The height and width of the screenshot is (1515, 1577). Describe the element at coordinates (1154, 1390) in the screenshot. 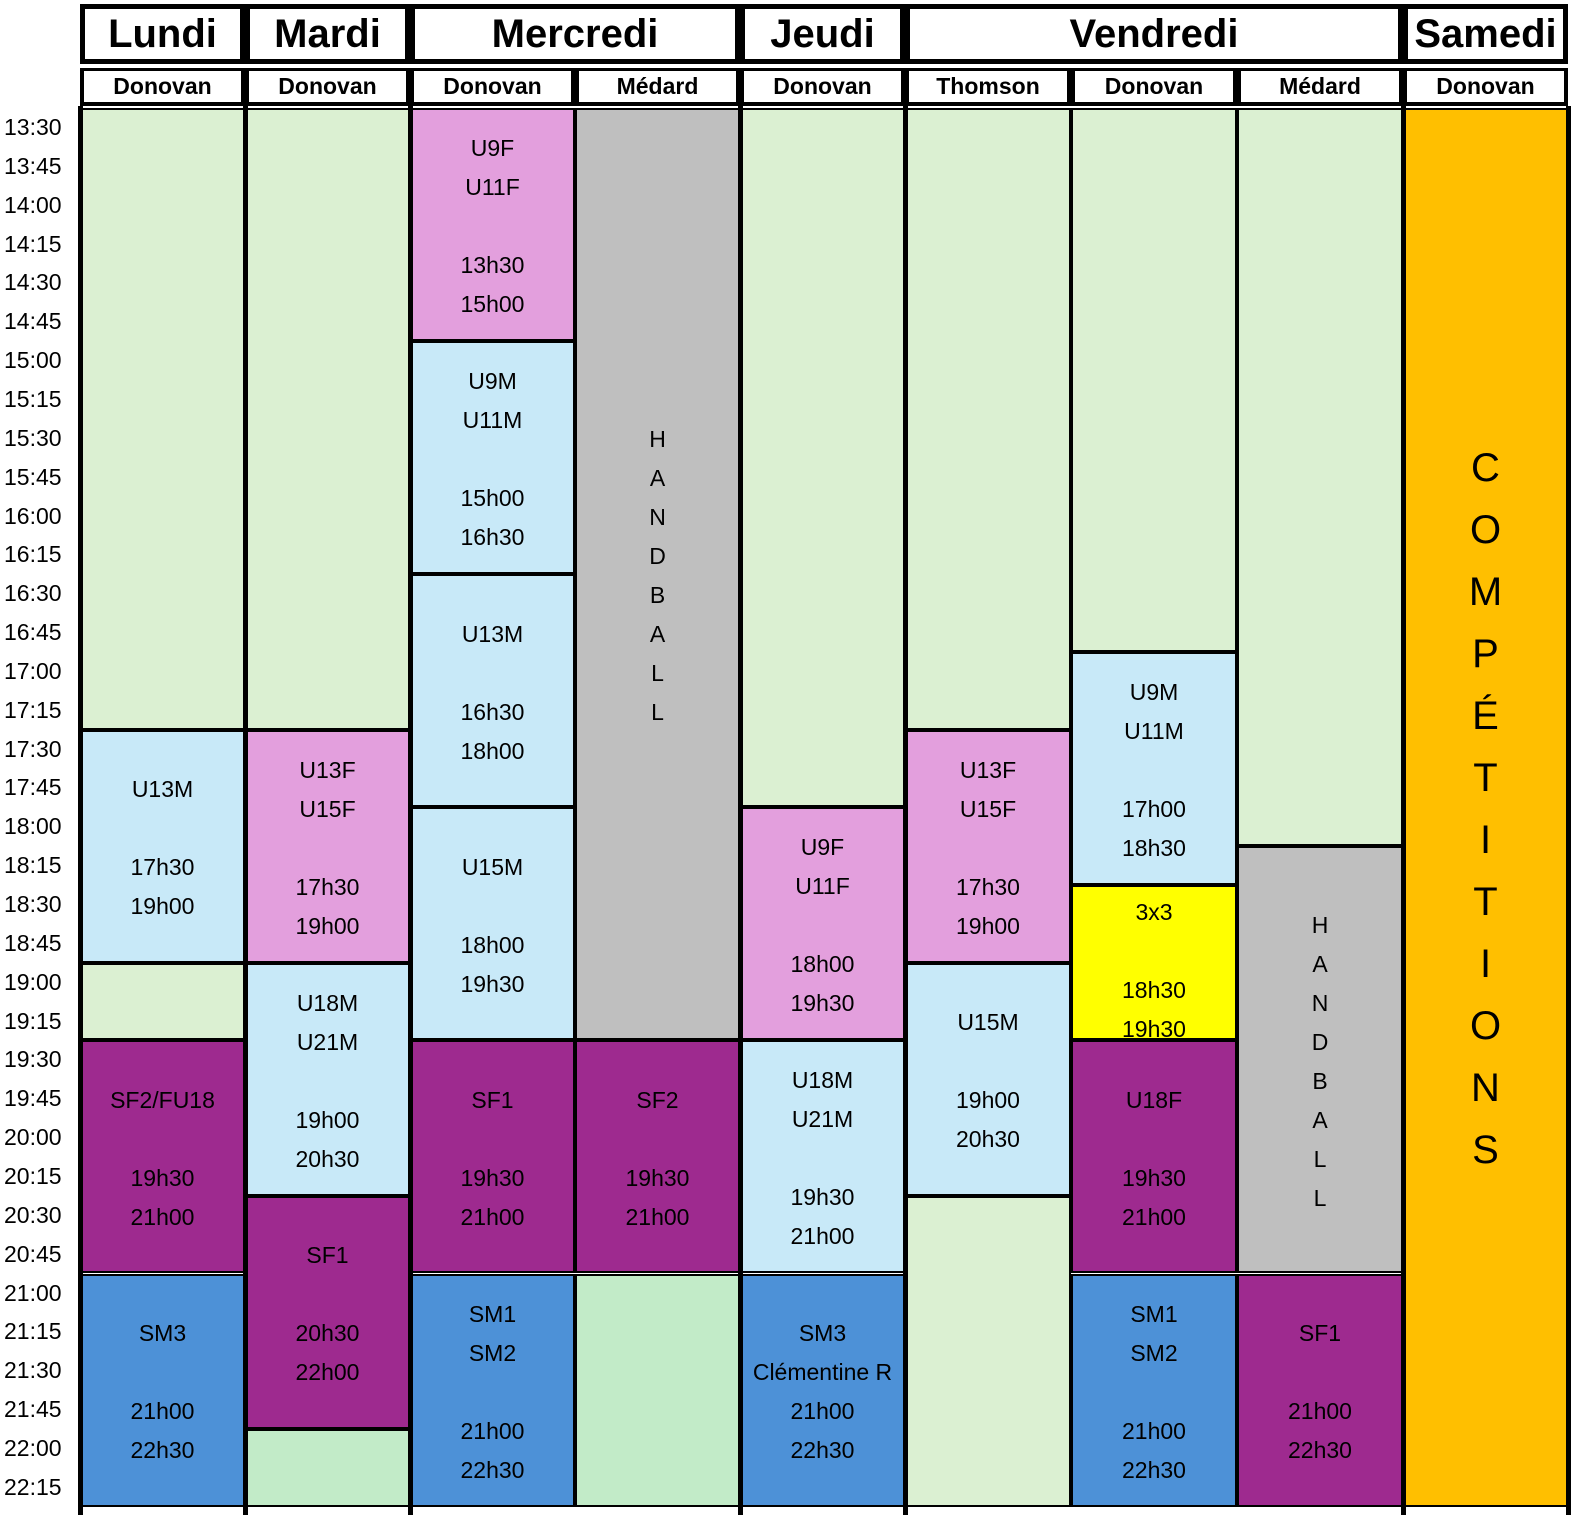

I see `session-block: SM1 SM2 21h00 22h30` at that location.